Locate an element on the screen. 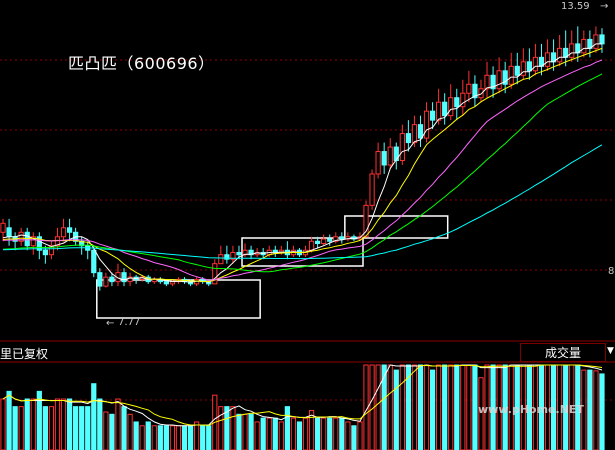 The width and height of the screenshot is (615, 450). low-price-arrow-icon: ← is located at coordinates (110, 323).